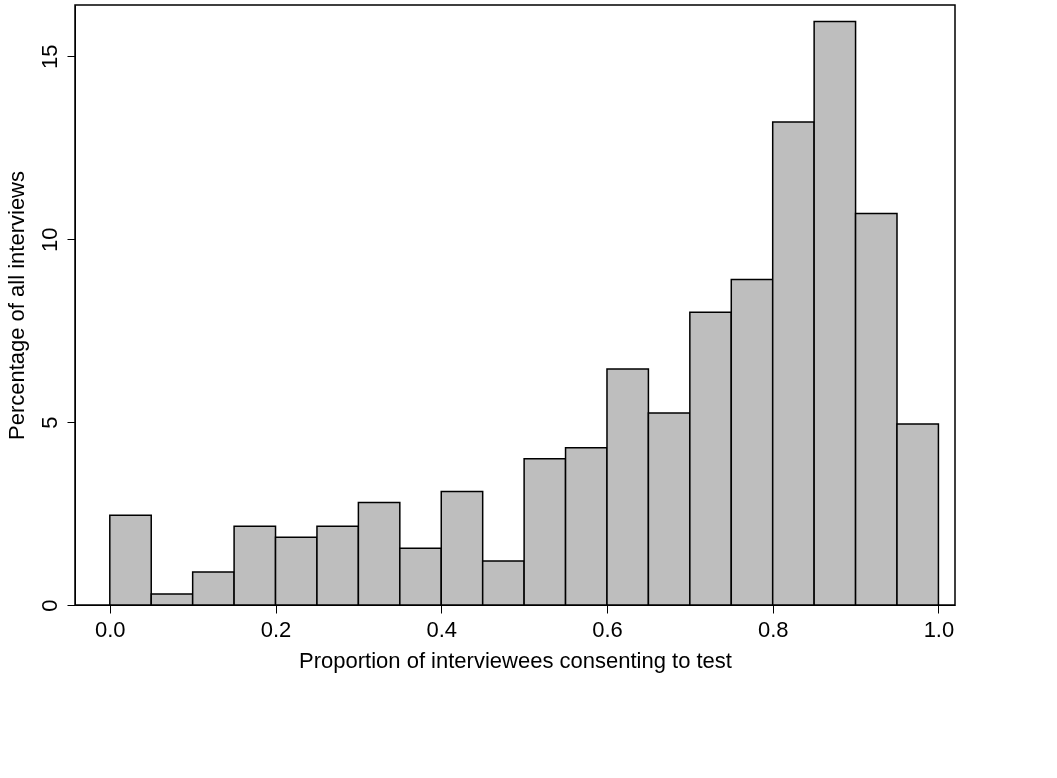 This screenshot has height=778, width=1057. What do you see at coordinates (276, 629) in the screenshot?
I see `x-tick-label: 0.2` at bounding box center [276, 629].